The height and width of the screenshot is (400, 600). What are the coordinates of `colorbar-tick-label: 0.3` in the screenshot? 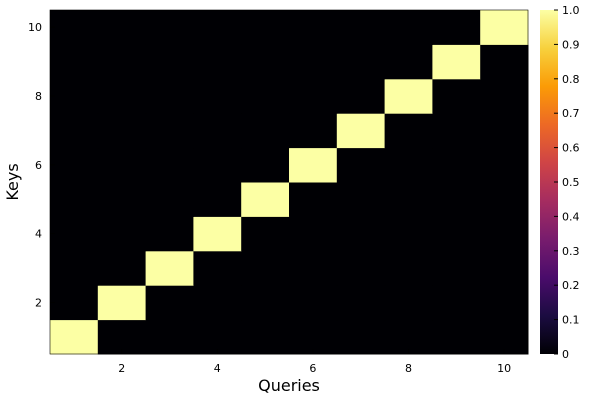 It's located at (571, 251).